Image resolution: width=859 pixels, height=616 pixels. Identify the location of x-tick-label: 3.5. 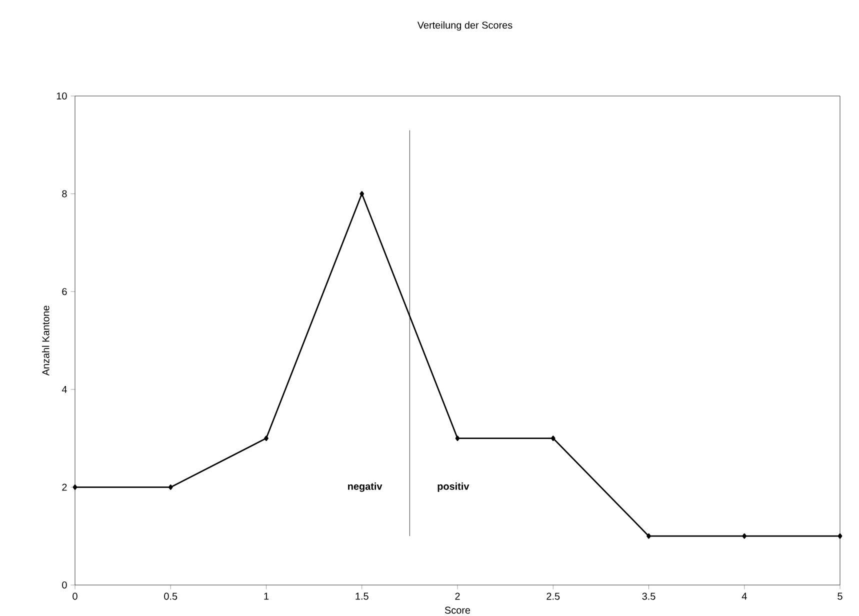
(649, 596).